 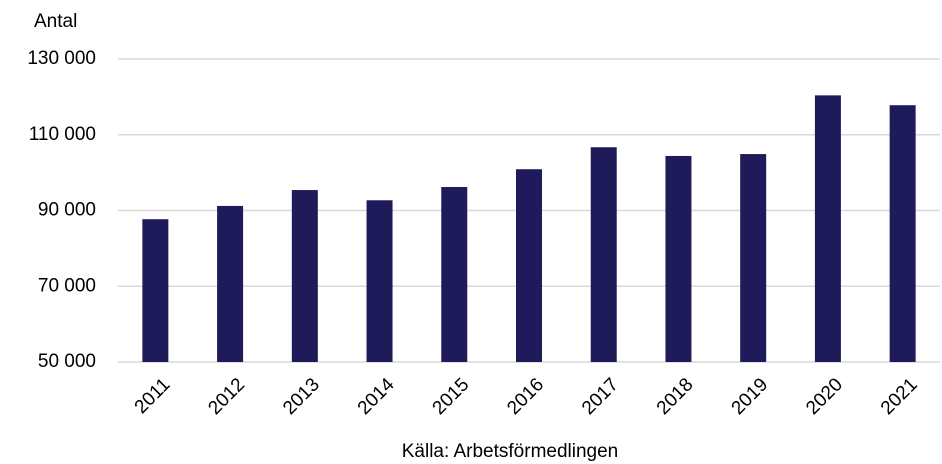 I want to click on x-tick-label: 2017, so click(x=600, y=396).